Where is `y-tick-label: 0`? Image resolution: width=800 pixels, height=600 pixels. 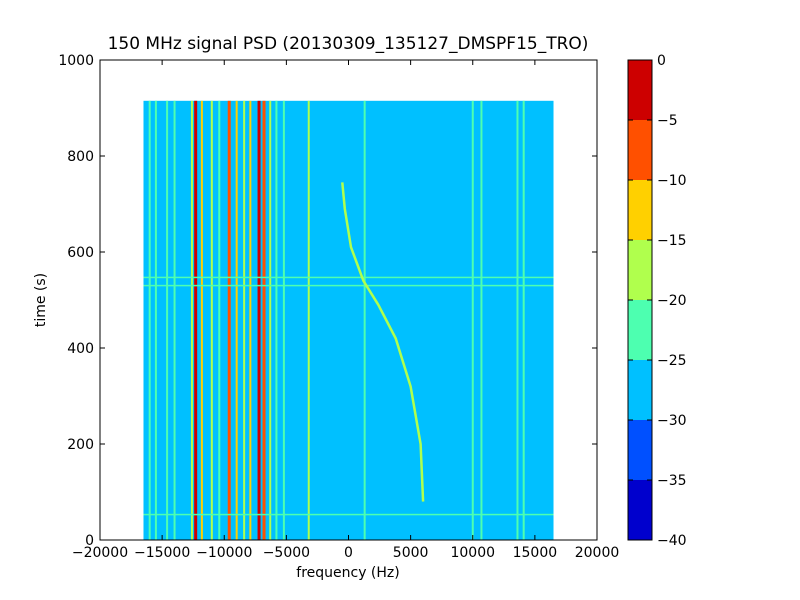 y-tick-label: 0 is located at coordinates (89, 541).